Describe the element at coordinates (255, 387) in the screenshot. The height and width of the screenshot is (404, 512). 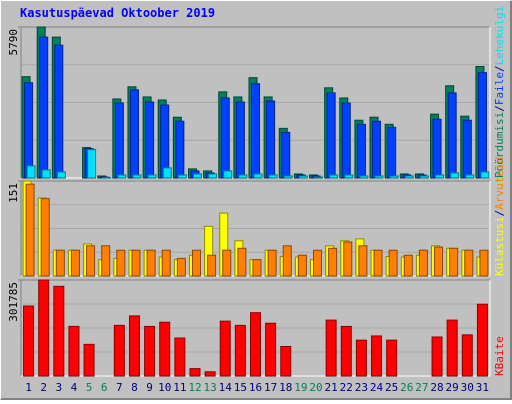
I see `x-tick-label: 16` at that location.